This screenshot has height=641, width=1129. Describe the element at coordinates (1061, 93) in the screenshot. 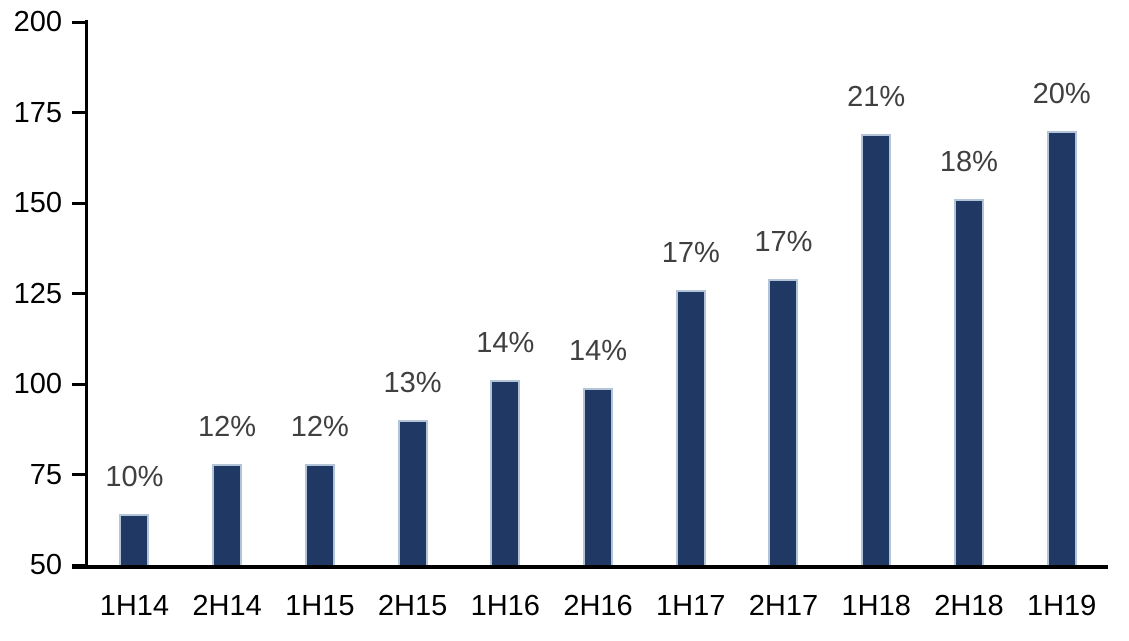

I see `bar-value-label: 20%` at that location.